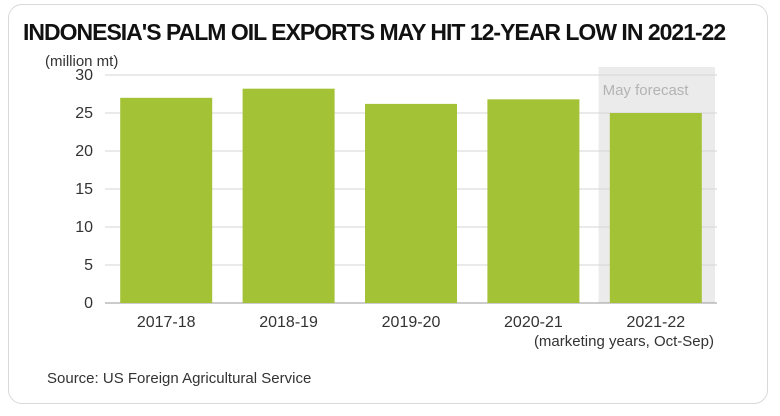 This screenshot has height=416, width=780. What do you see at coordinates (84, 75) in the screenshot?
I see `y-tick-label: 30` at bounding box center [84, 75].